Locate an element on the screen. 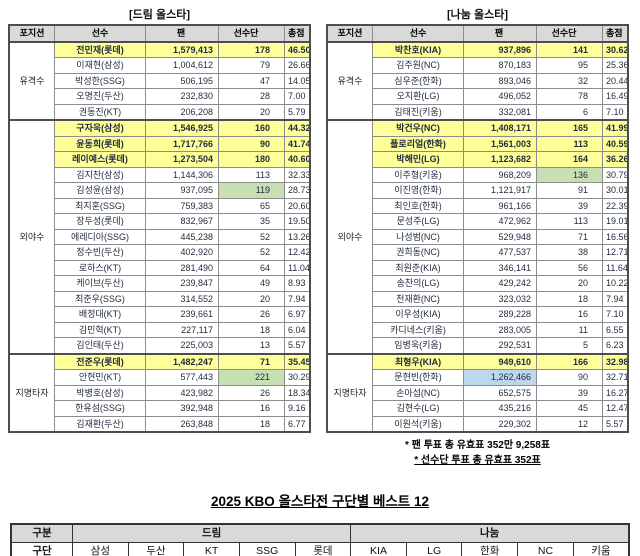 Image resolution: width=640 pixels, height=556 pixels. position-cell: 유격수 is located at coordinates (349, 80).